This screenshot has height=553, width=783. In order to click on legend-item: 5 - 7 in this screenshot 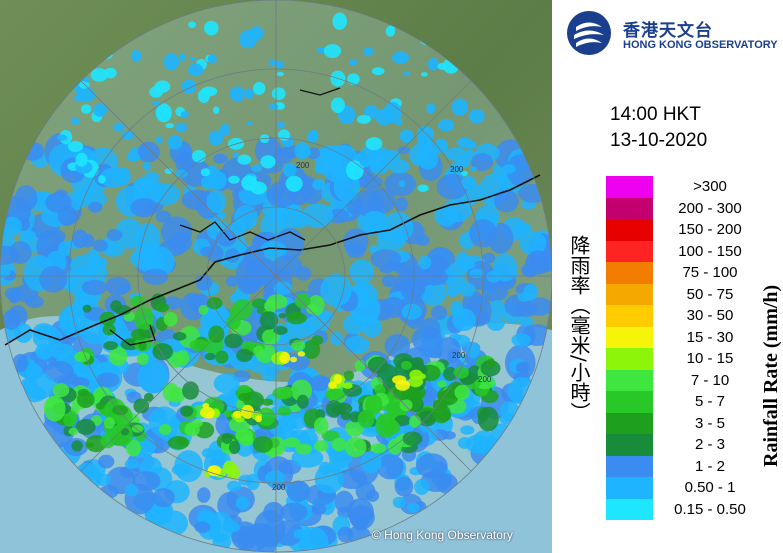, I will do `click(686, 402)`.